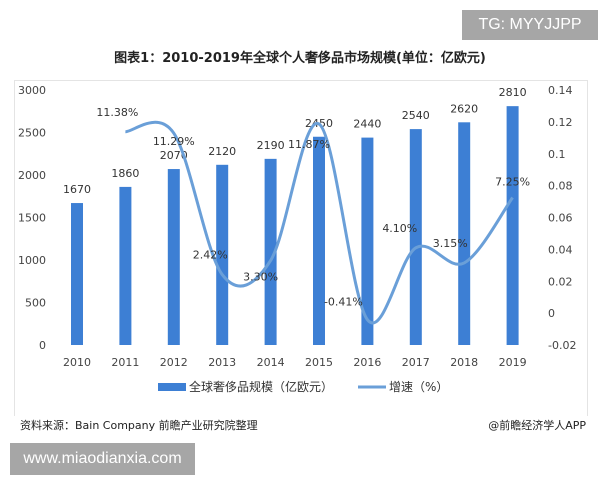  I want to click on right-axis-tick: 0.1, so click(557, 154).